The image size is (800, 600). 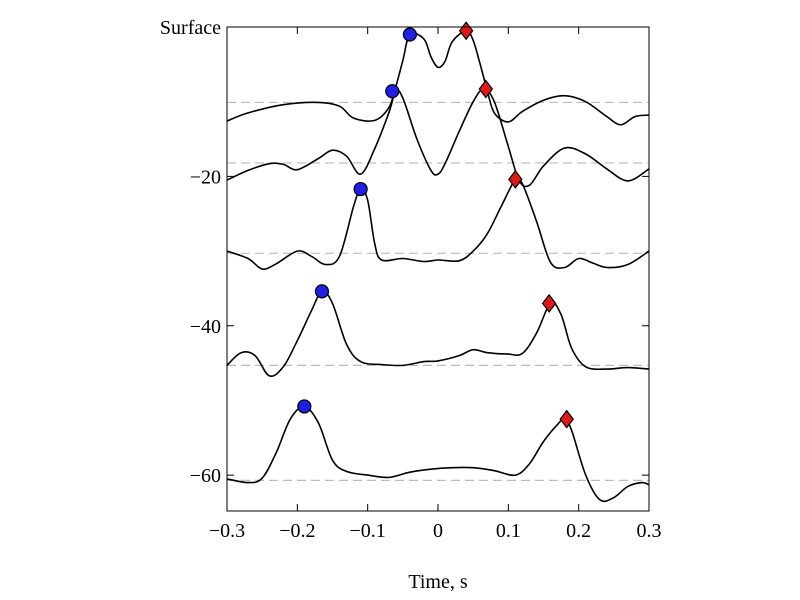 I want to click on x-tick-label: −0.2, so click(x=297, y=531).